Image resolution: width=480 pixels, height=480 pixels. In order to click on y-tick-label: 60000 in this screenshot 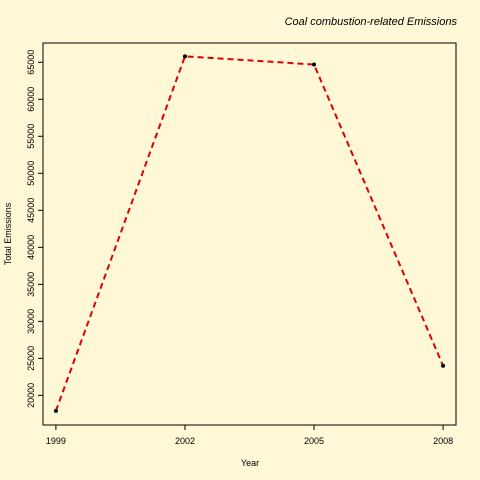, I will do `click(31, 99)`.